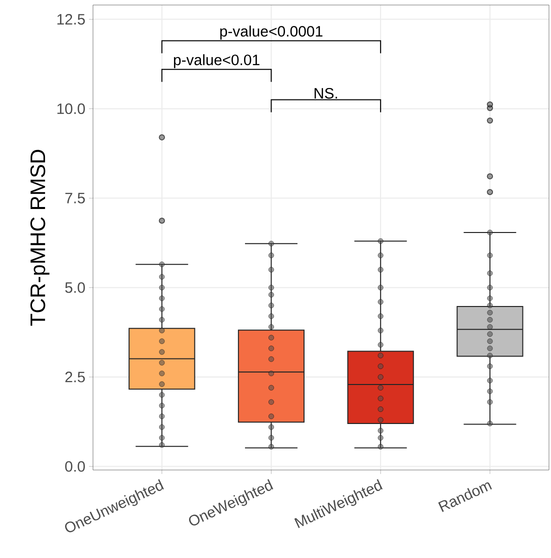 The width and height of the screenshot is (551, 558). What do you see at coordinates (75, 198) in the screenshot?
I see `y-tick-label: 7.5` at bounding box center [75, 198].